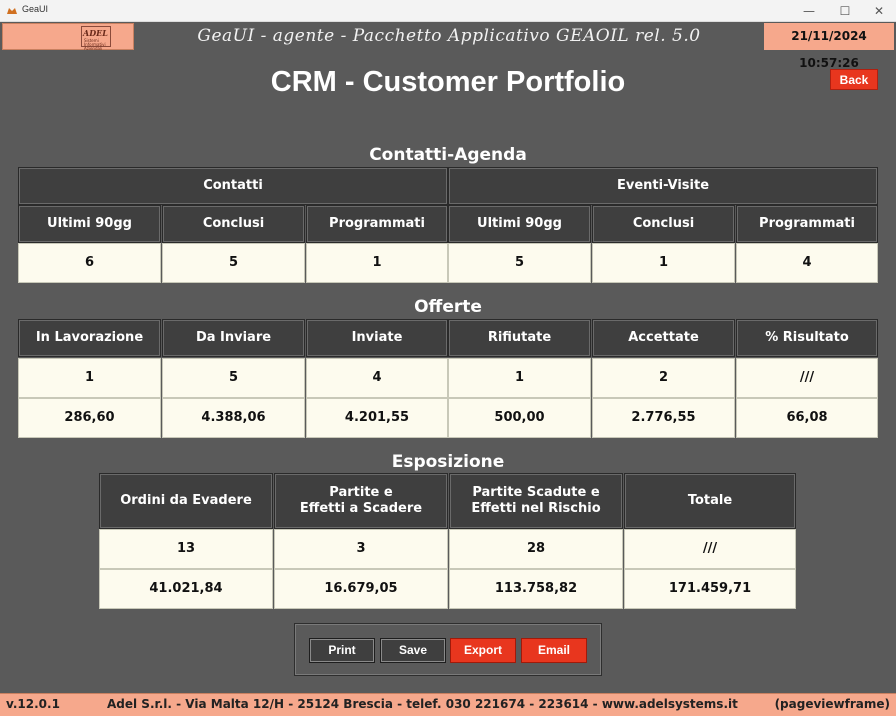 The height and width of the screenshot is (716, 896). What do you see at coordinates (89, 378) in the screenshot?
I see `count-offerte-in-lavorazione: 1` at bounding box center [89, 378].